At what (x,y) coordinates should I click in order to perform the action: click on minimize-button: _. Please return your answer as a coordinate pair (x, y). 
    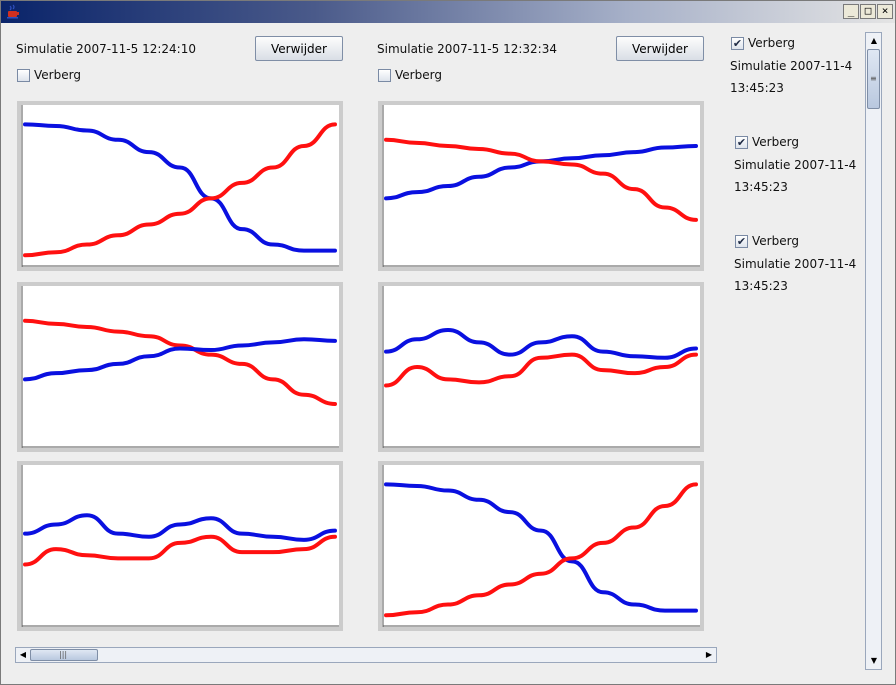
    Looking at the image, I should click on (851, 11).